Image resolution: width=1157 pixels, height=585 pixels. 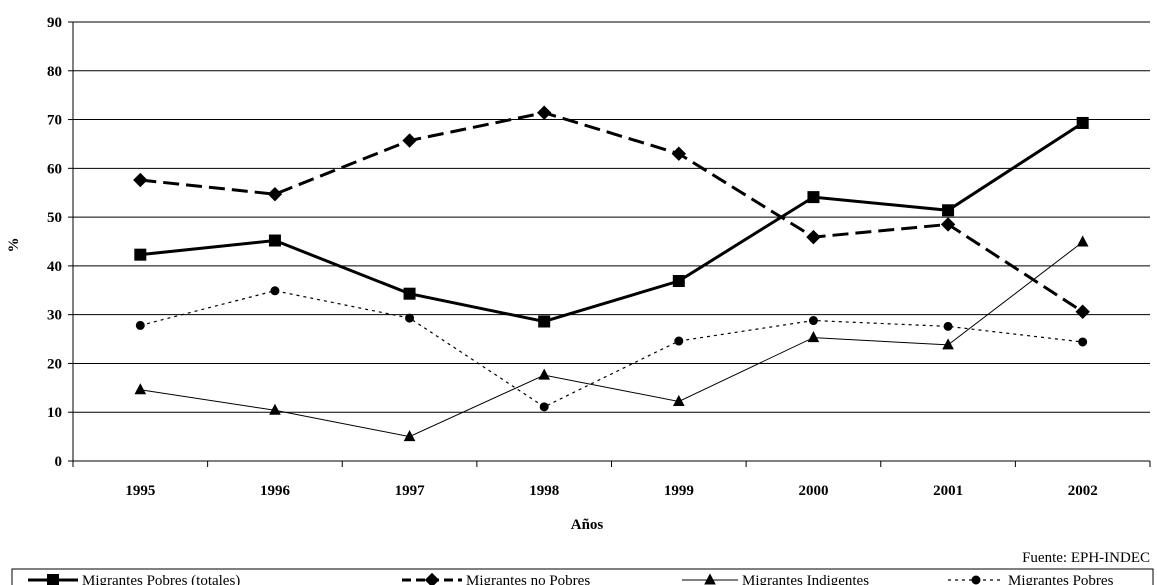 What do you see at coordinates (54, 413) in the screenshot?
I see `y-tick-label: 10` at bounding box center [54, 413].